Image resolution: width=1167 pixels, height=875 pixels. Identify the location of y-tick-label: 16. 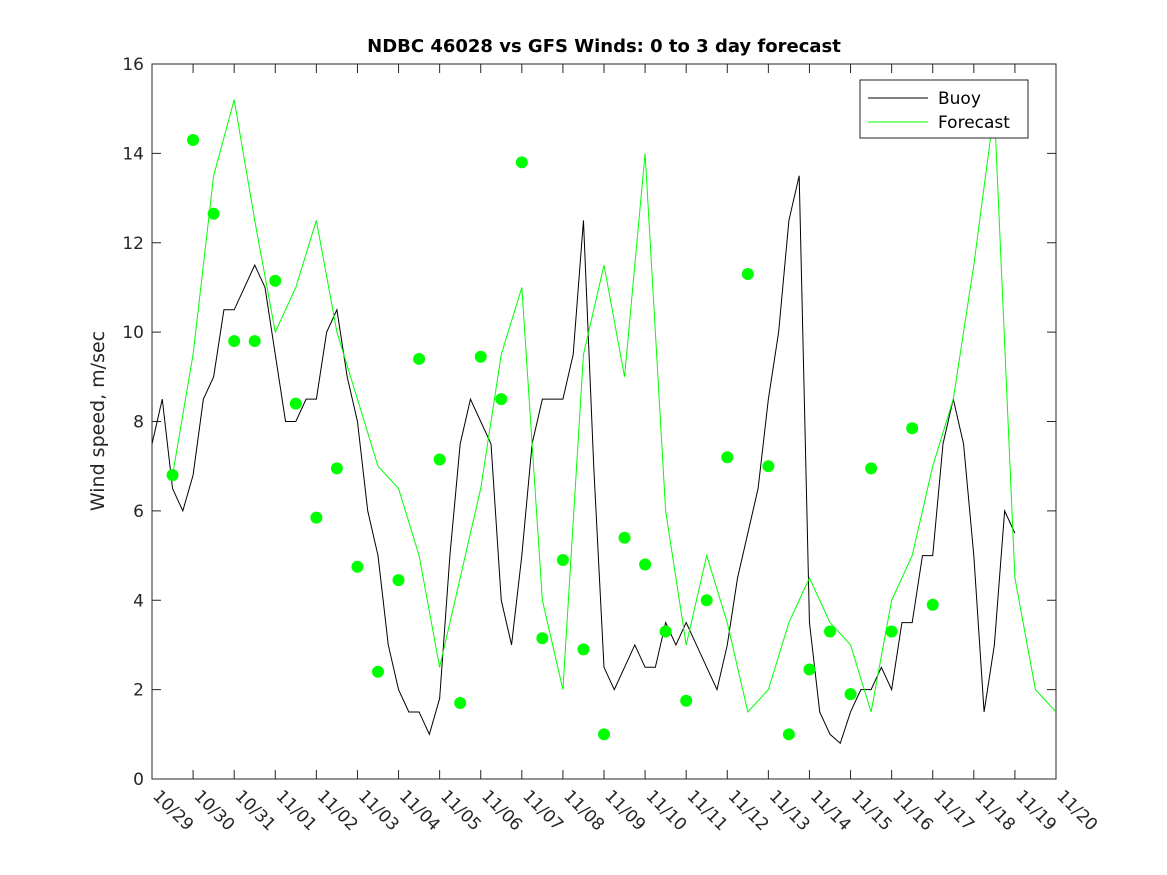
(133, 65).